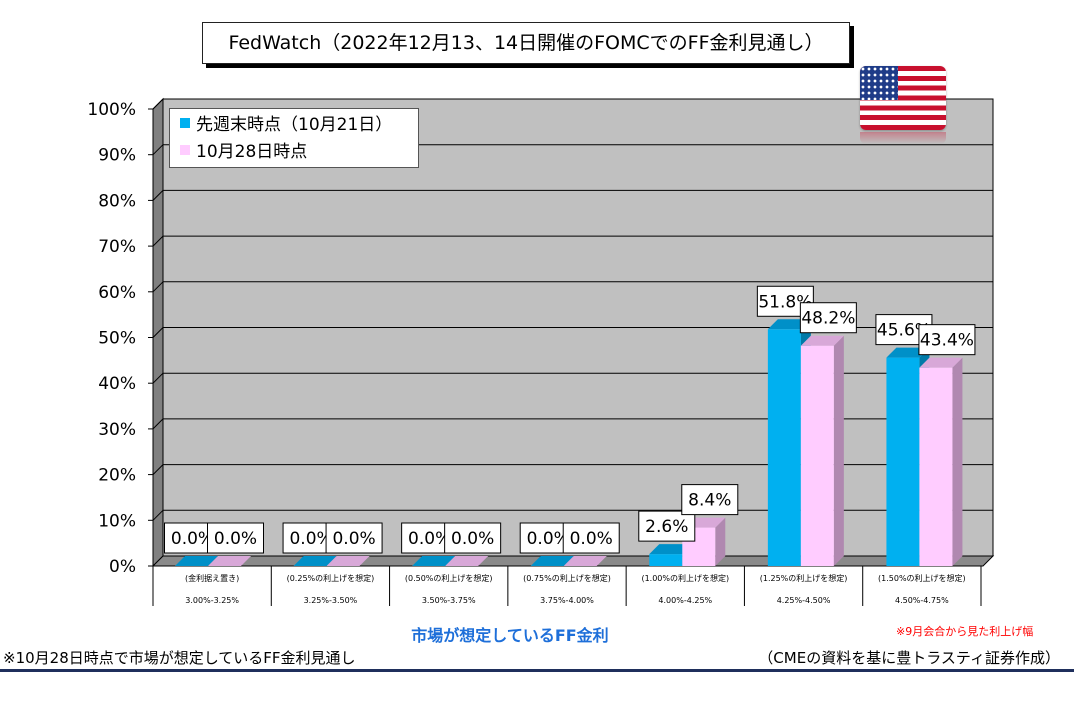  I want to click on data-label-text: 43.4%, so click(947, 341).